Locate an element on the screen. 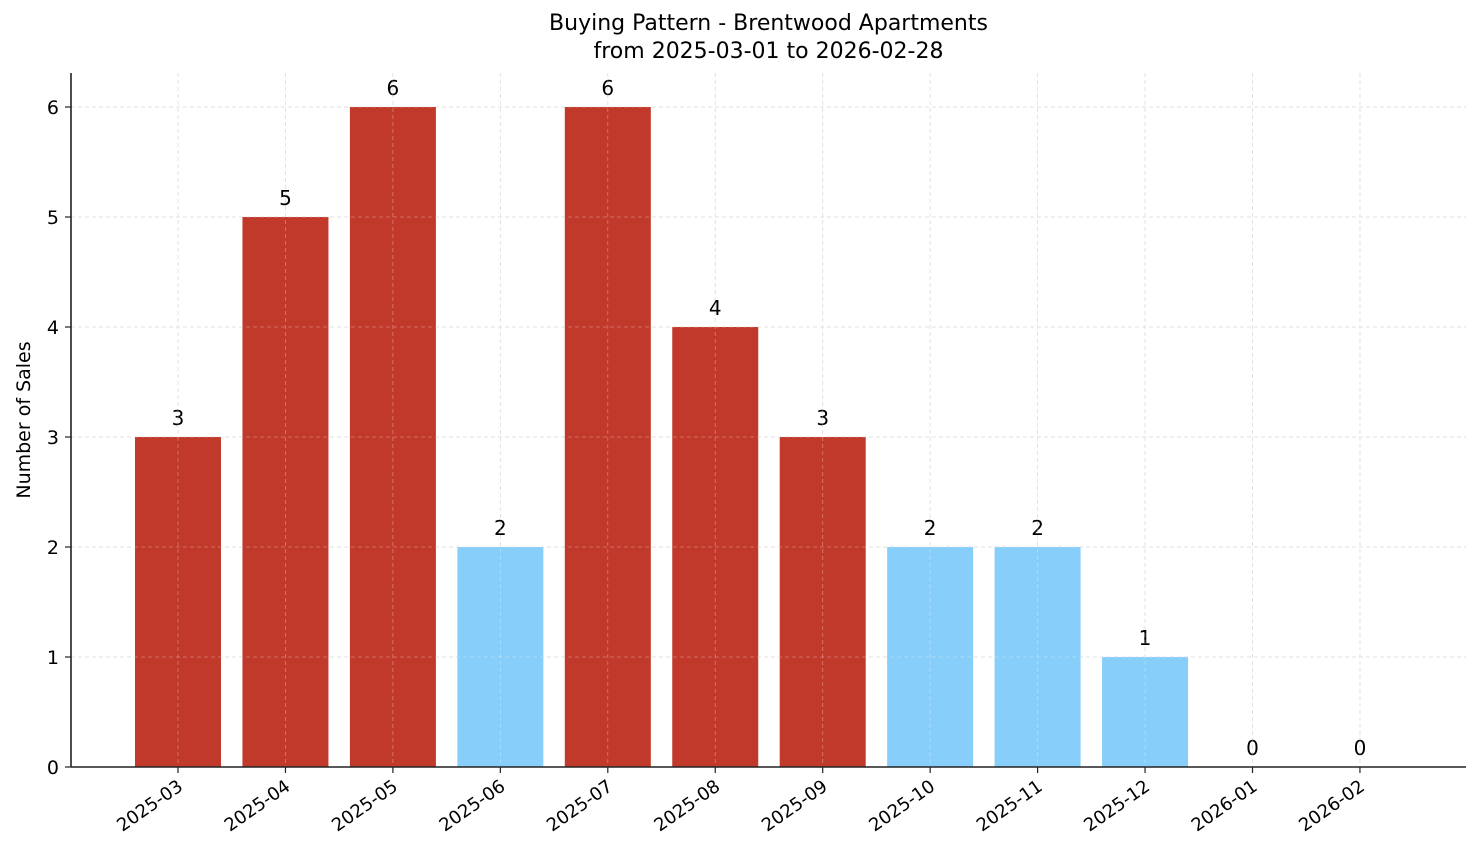 The height and width of the screenshot is (863, 1481). y-tick-label: 3 is located at coordinates (53, 438).